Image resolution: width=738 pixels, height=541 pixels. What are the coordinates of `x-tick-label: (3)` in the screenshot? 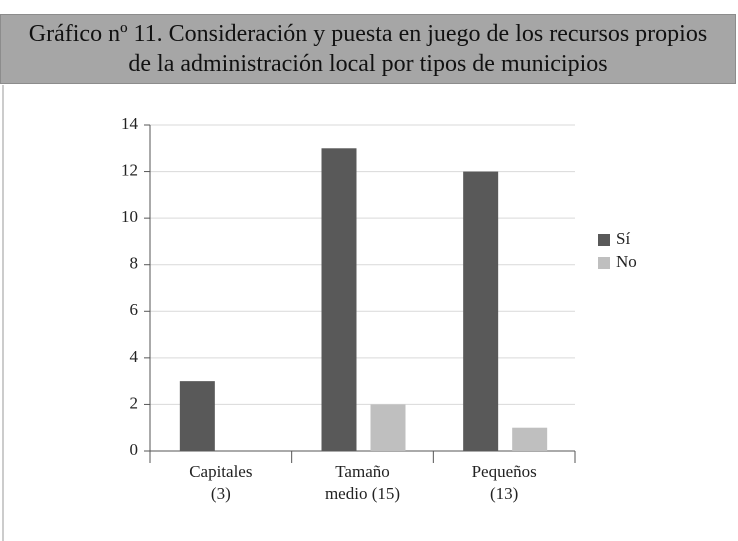 It's located at (221, 493).